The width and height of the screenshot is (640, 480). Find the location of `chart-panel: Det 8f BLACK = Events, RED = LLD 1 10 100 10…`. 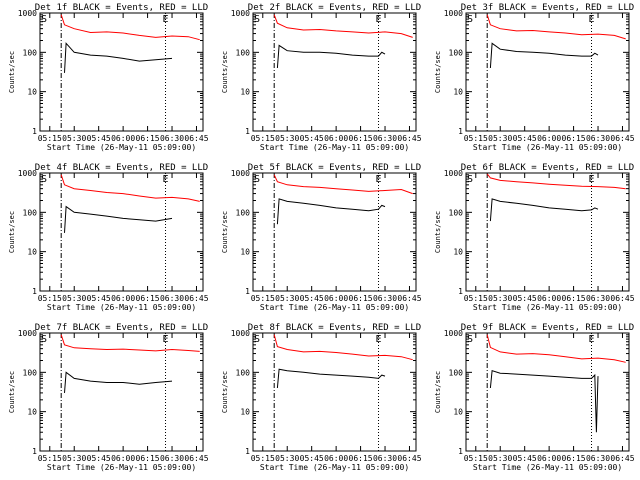

chart-panel: Det 8f BLACK = Events, RED = LLD 1 10 100 10… is located at coordinates (321, 397).